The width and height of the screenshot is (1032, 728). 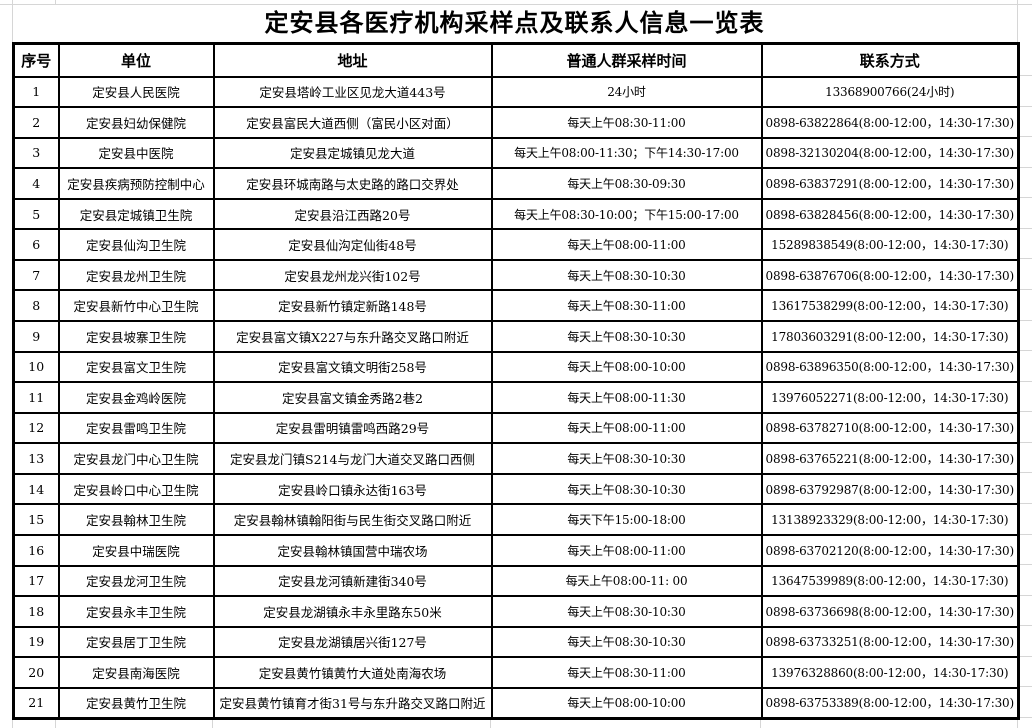 I want to click on contact-cell: 13368900766(24小时), so click(x=890, y=92).